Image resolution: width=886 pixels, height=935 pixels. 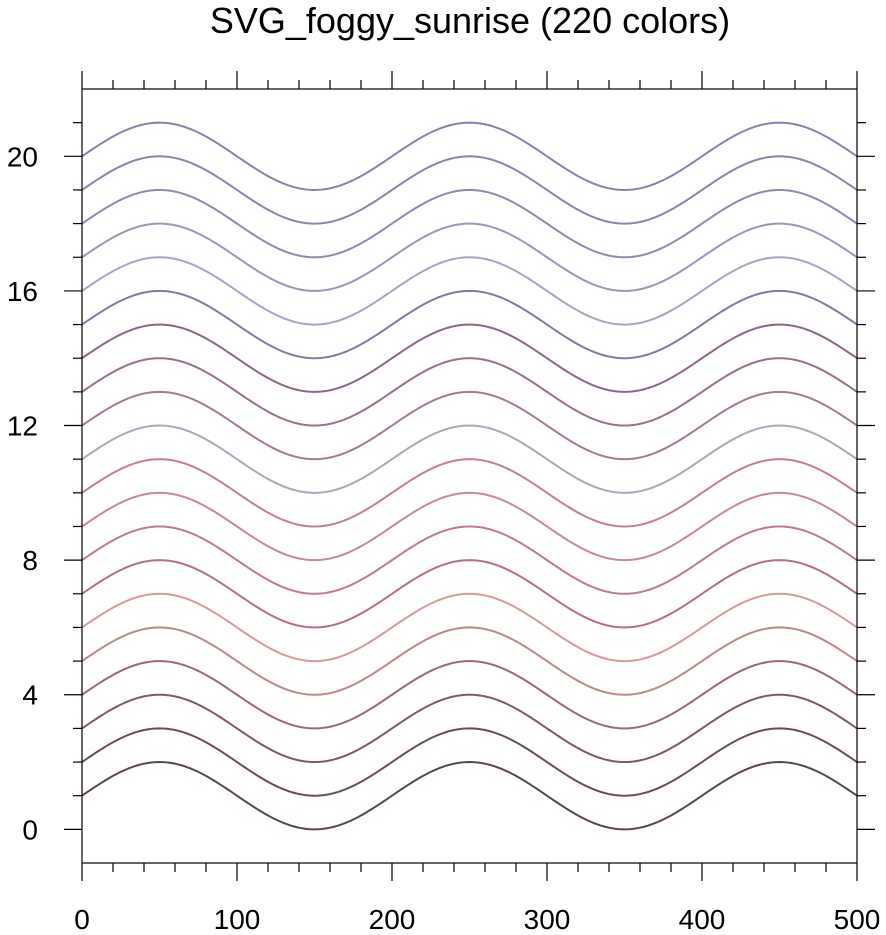 What do you see at coordinates (857, 919) in the screenshot?
I see `x-tick-label: 500` at bounding box center [857, 919].